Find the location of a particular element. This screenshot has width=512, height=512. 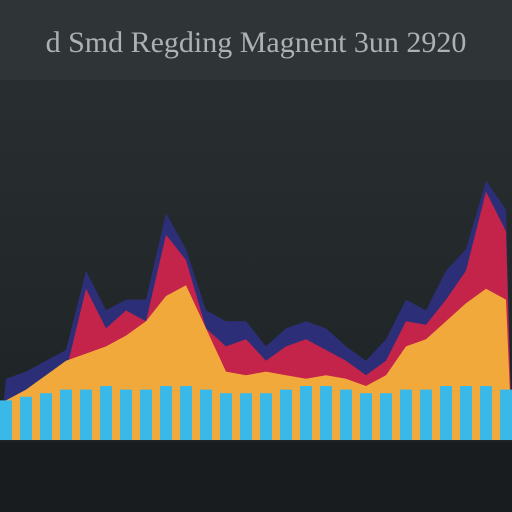

chart-title: d Smd Regding Magnent 3un 2920 is located at coordinates (256, 42).